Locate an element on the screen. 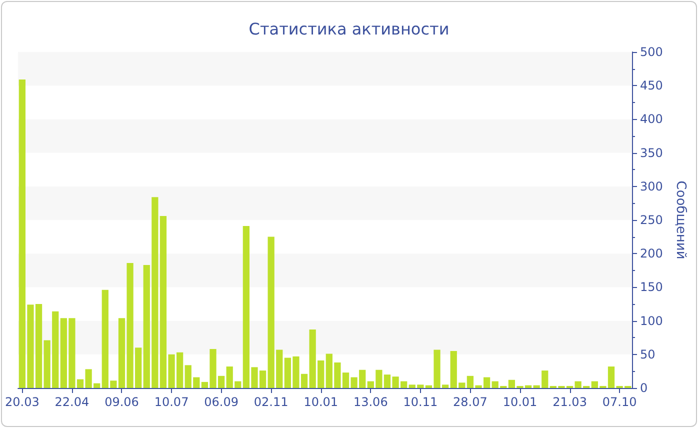 This screenshot has width=700, height=430. y-tick-label: 100 is located at coordinates (651, 321).